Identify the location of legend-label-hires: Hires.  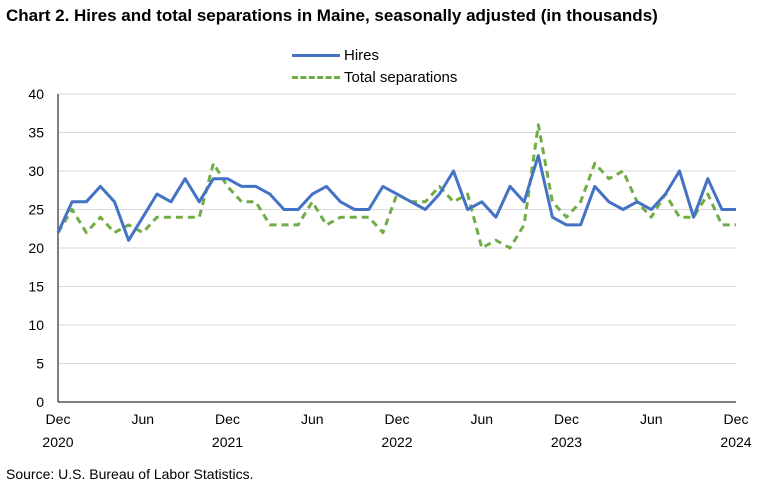
(362, 55).